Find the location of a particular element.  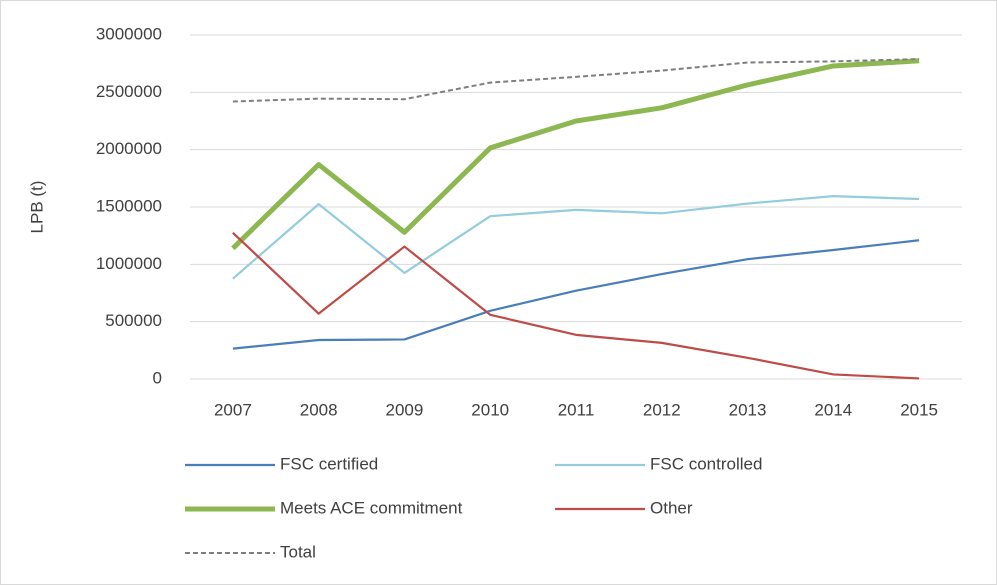

x-tick-label: 2013 is located at coordinates (748, 409).